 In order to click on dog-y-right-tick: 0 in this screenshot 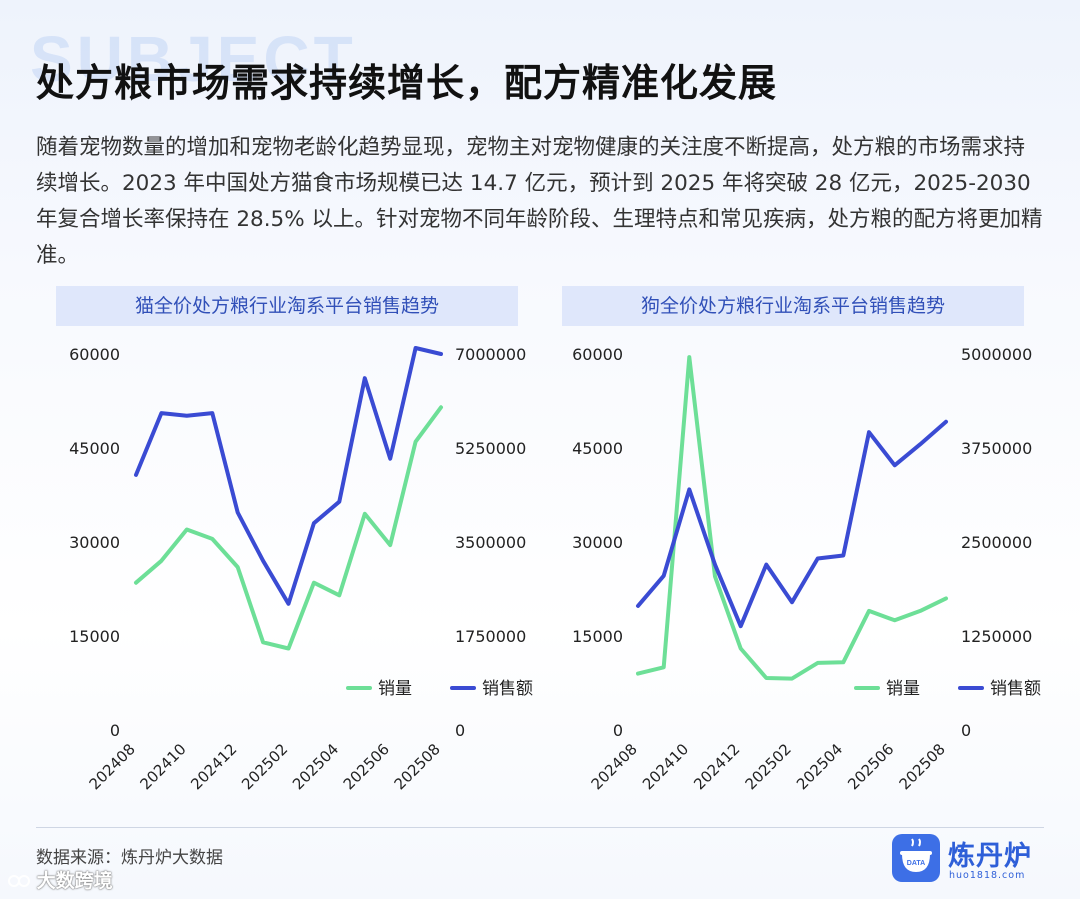, I will do `click(966, 730)`.